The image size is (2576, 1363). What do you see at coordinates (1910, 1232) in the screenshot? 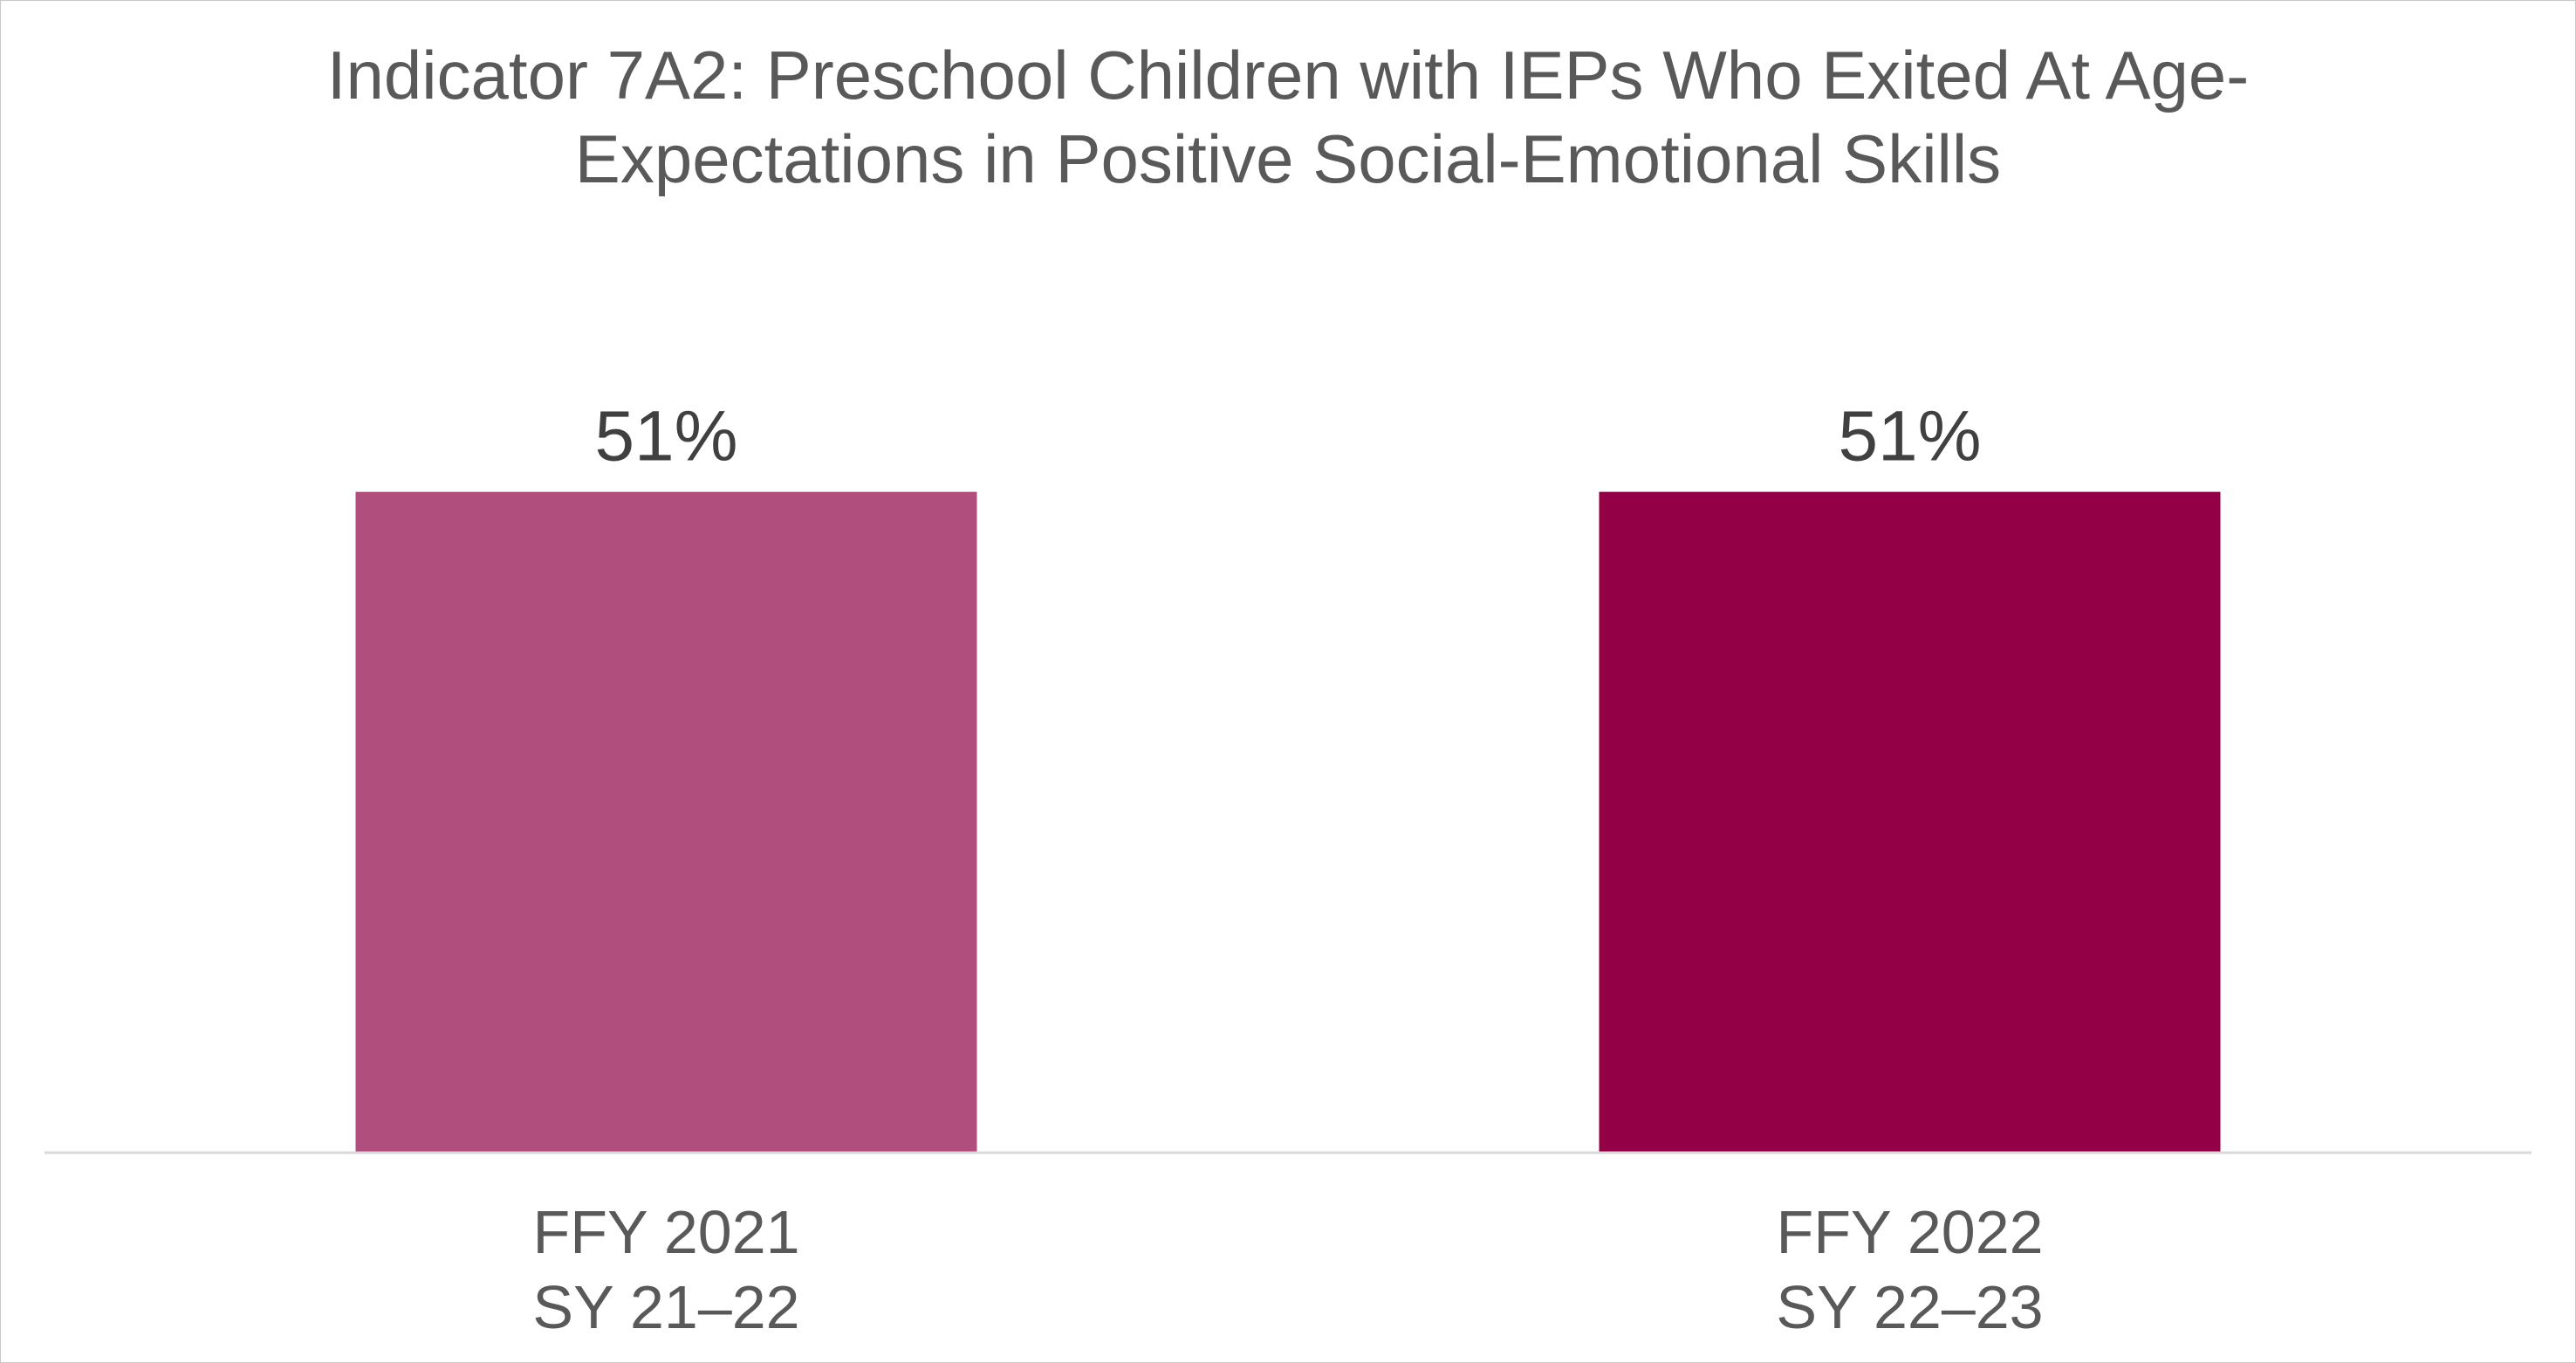
I see `x-tick-label-2-line-1: FFY 2022` at bounding box center [1910, 1232].